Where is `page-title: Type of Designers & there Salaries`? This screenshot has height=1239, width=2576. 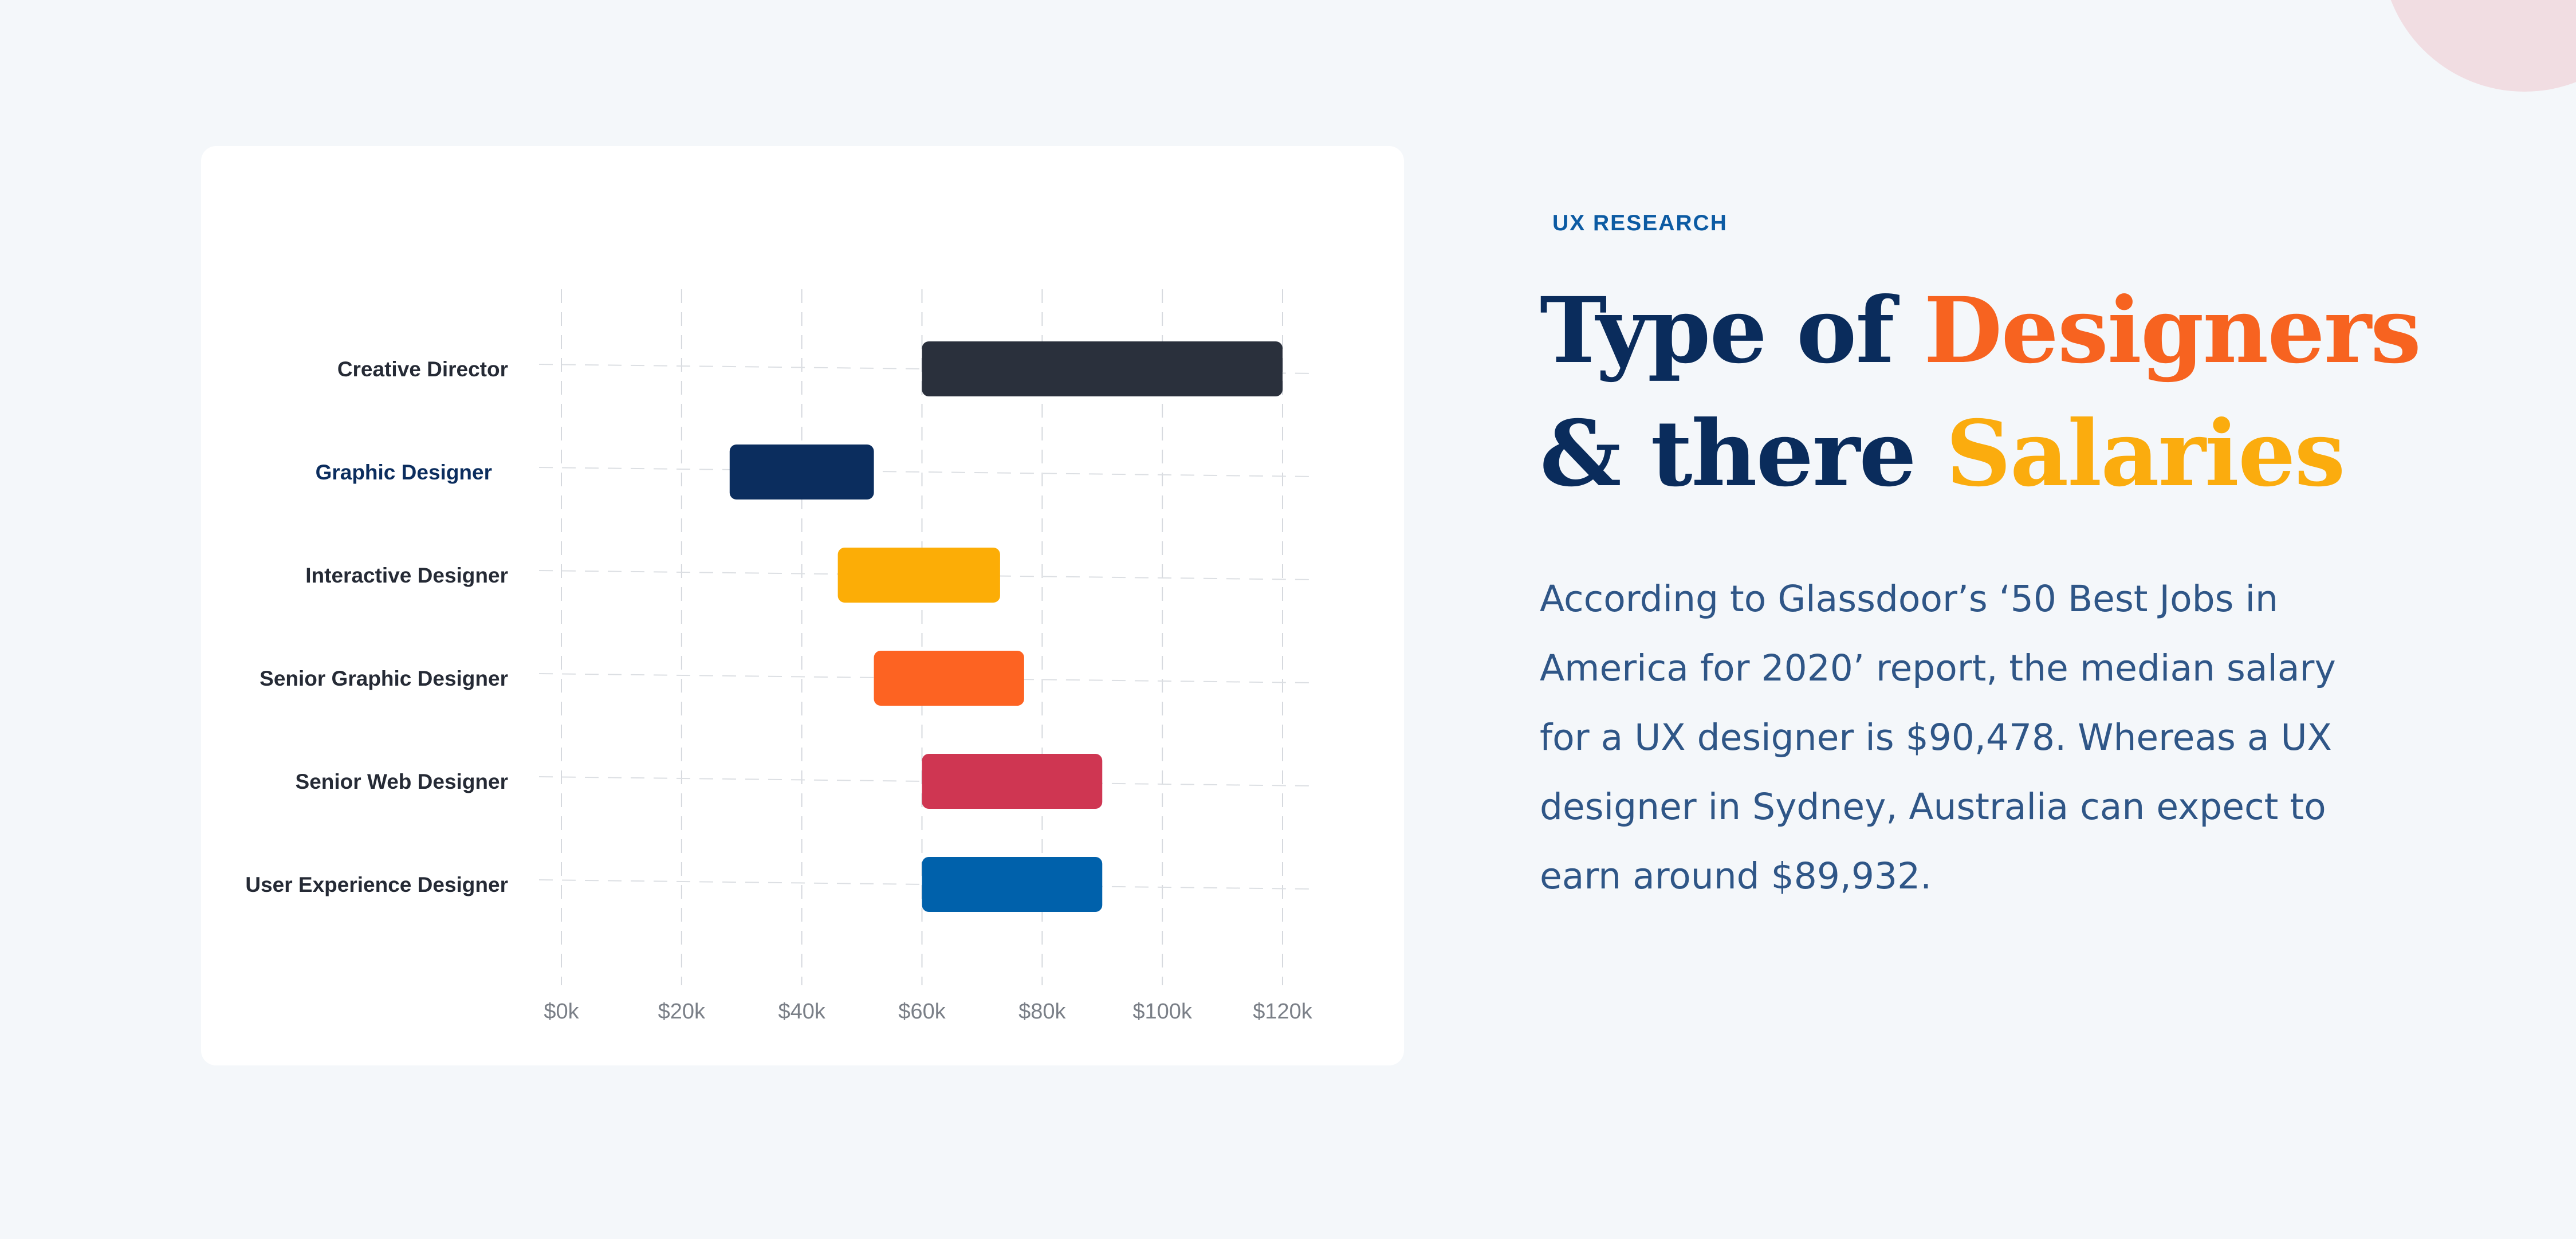 page-title: Type of Designers & there Salaries is located at coordinates (1980, 392).